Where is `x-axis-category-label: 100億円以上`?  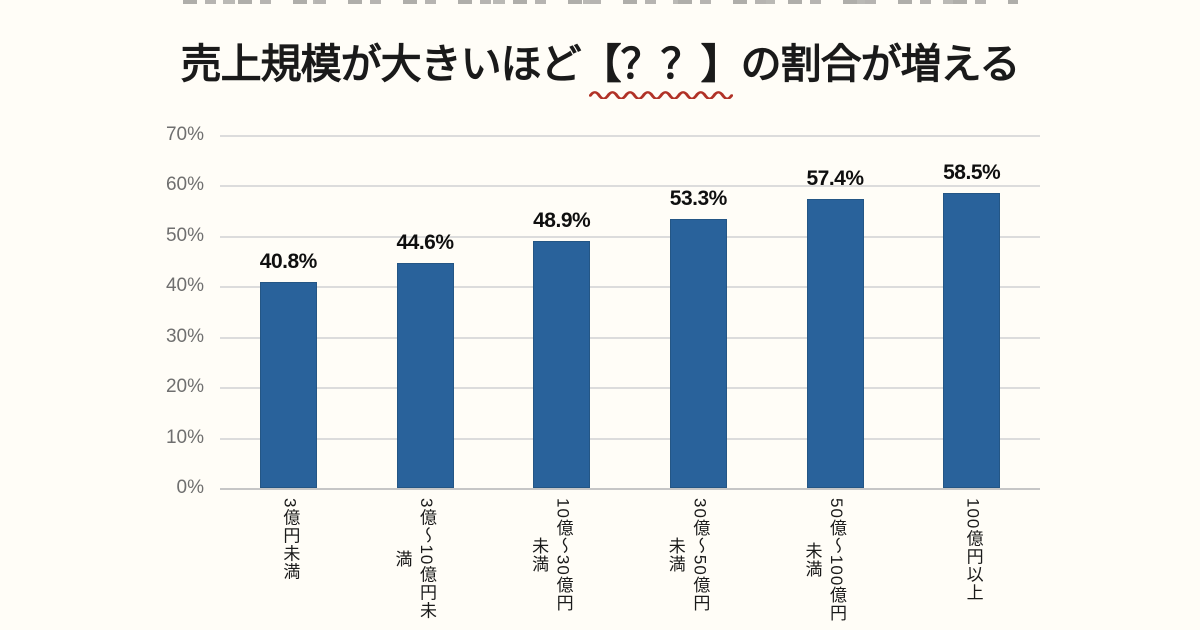
x-axis-category-label: 100億円以上 is located at coordinates (973, 549).